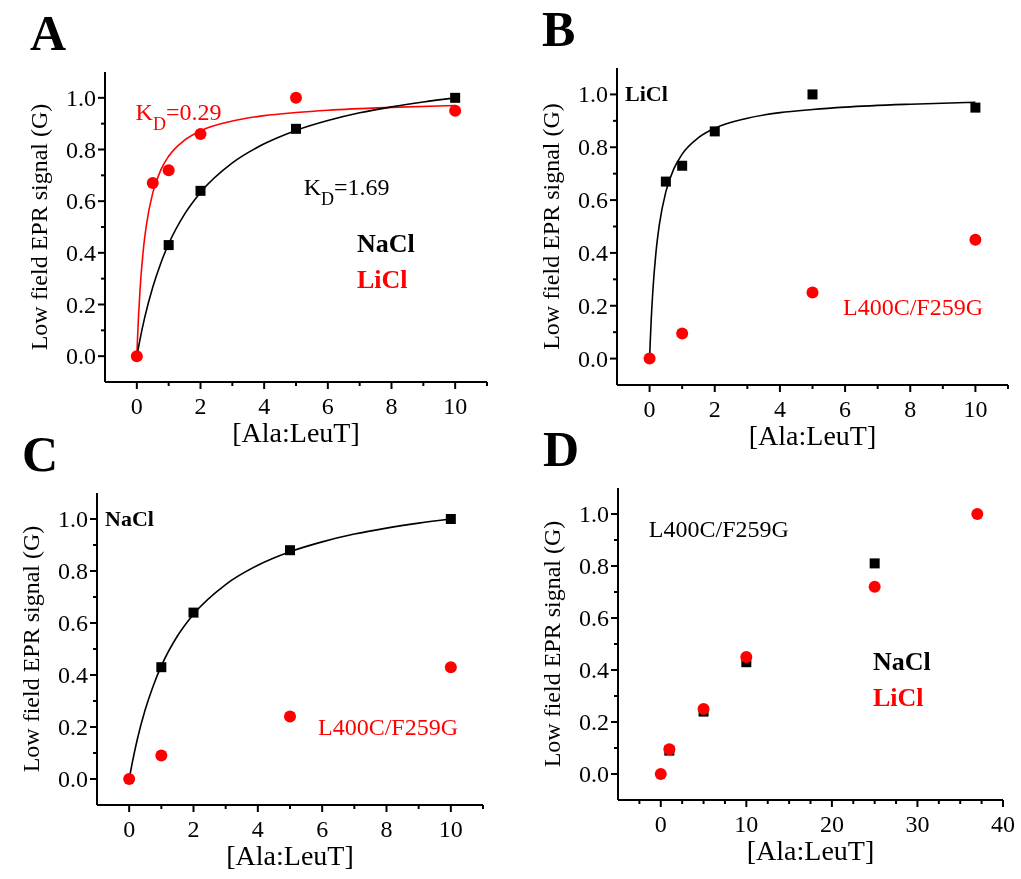 Image resolution: width=1021 pixels, height=879 pixels. What do you see at coordinates (1003, 824) in the screenshot?
I see `x-tick-label: 40` at bounding box center [1003, 824].